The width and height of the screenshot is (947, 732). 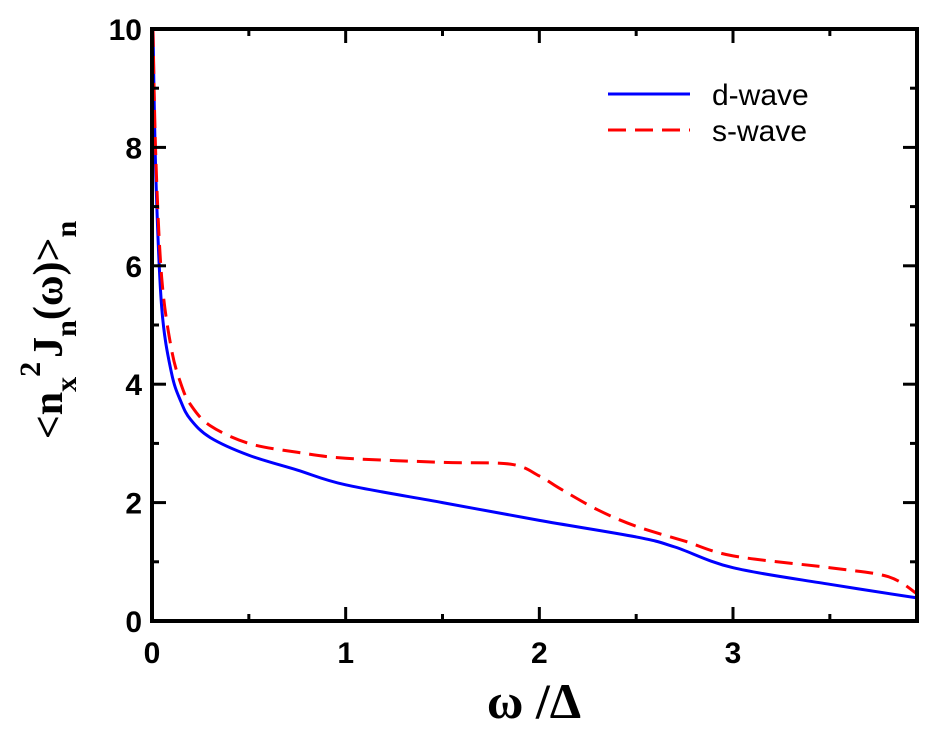 I want to click on legend-label-d-wave: d-wave, so click(x=760, y=95).